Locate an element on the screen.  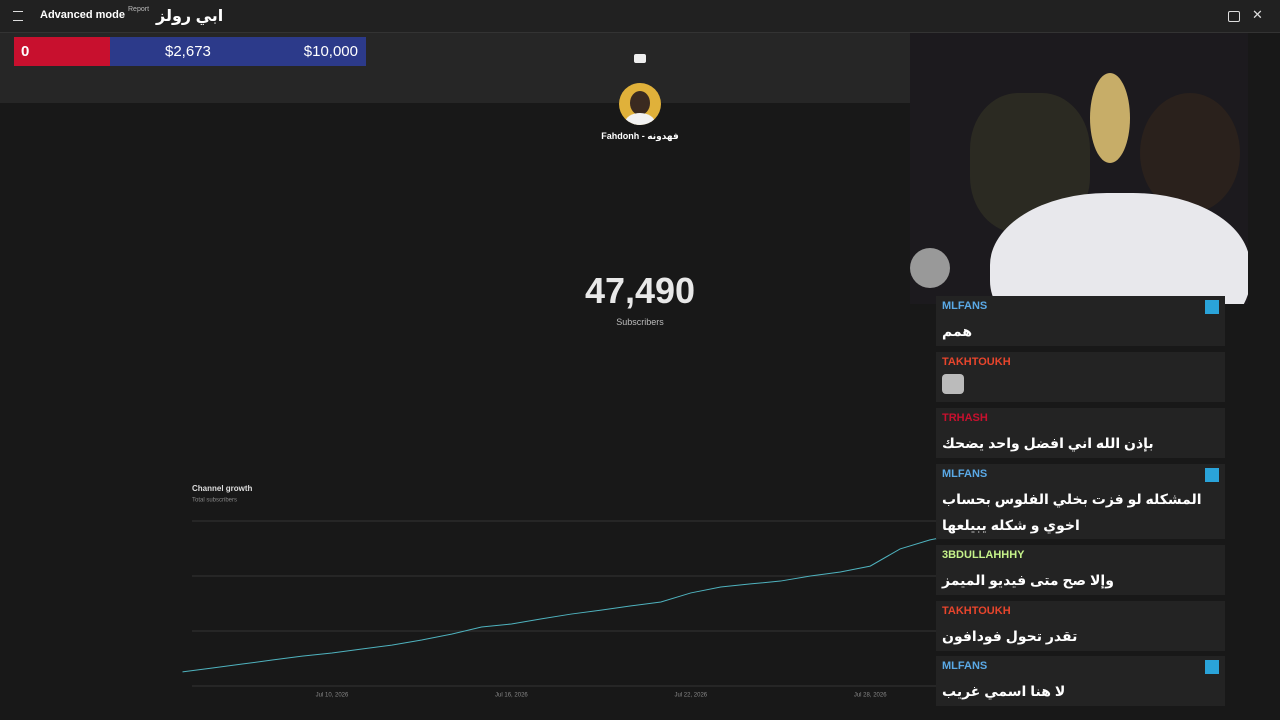
goal-target: $10,000 is located at coordinates (330, 51).